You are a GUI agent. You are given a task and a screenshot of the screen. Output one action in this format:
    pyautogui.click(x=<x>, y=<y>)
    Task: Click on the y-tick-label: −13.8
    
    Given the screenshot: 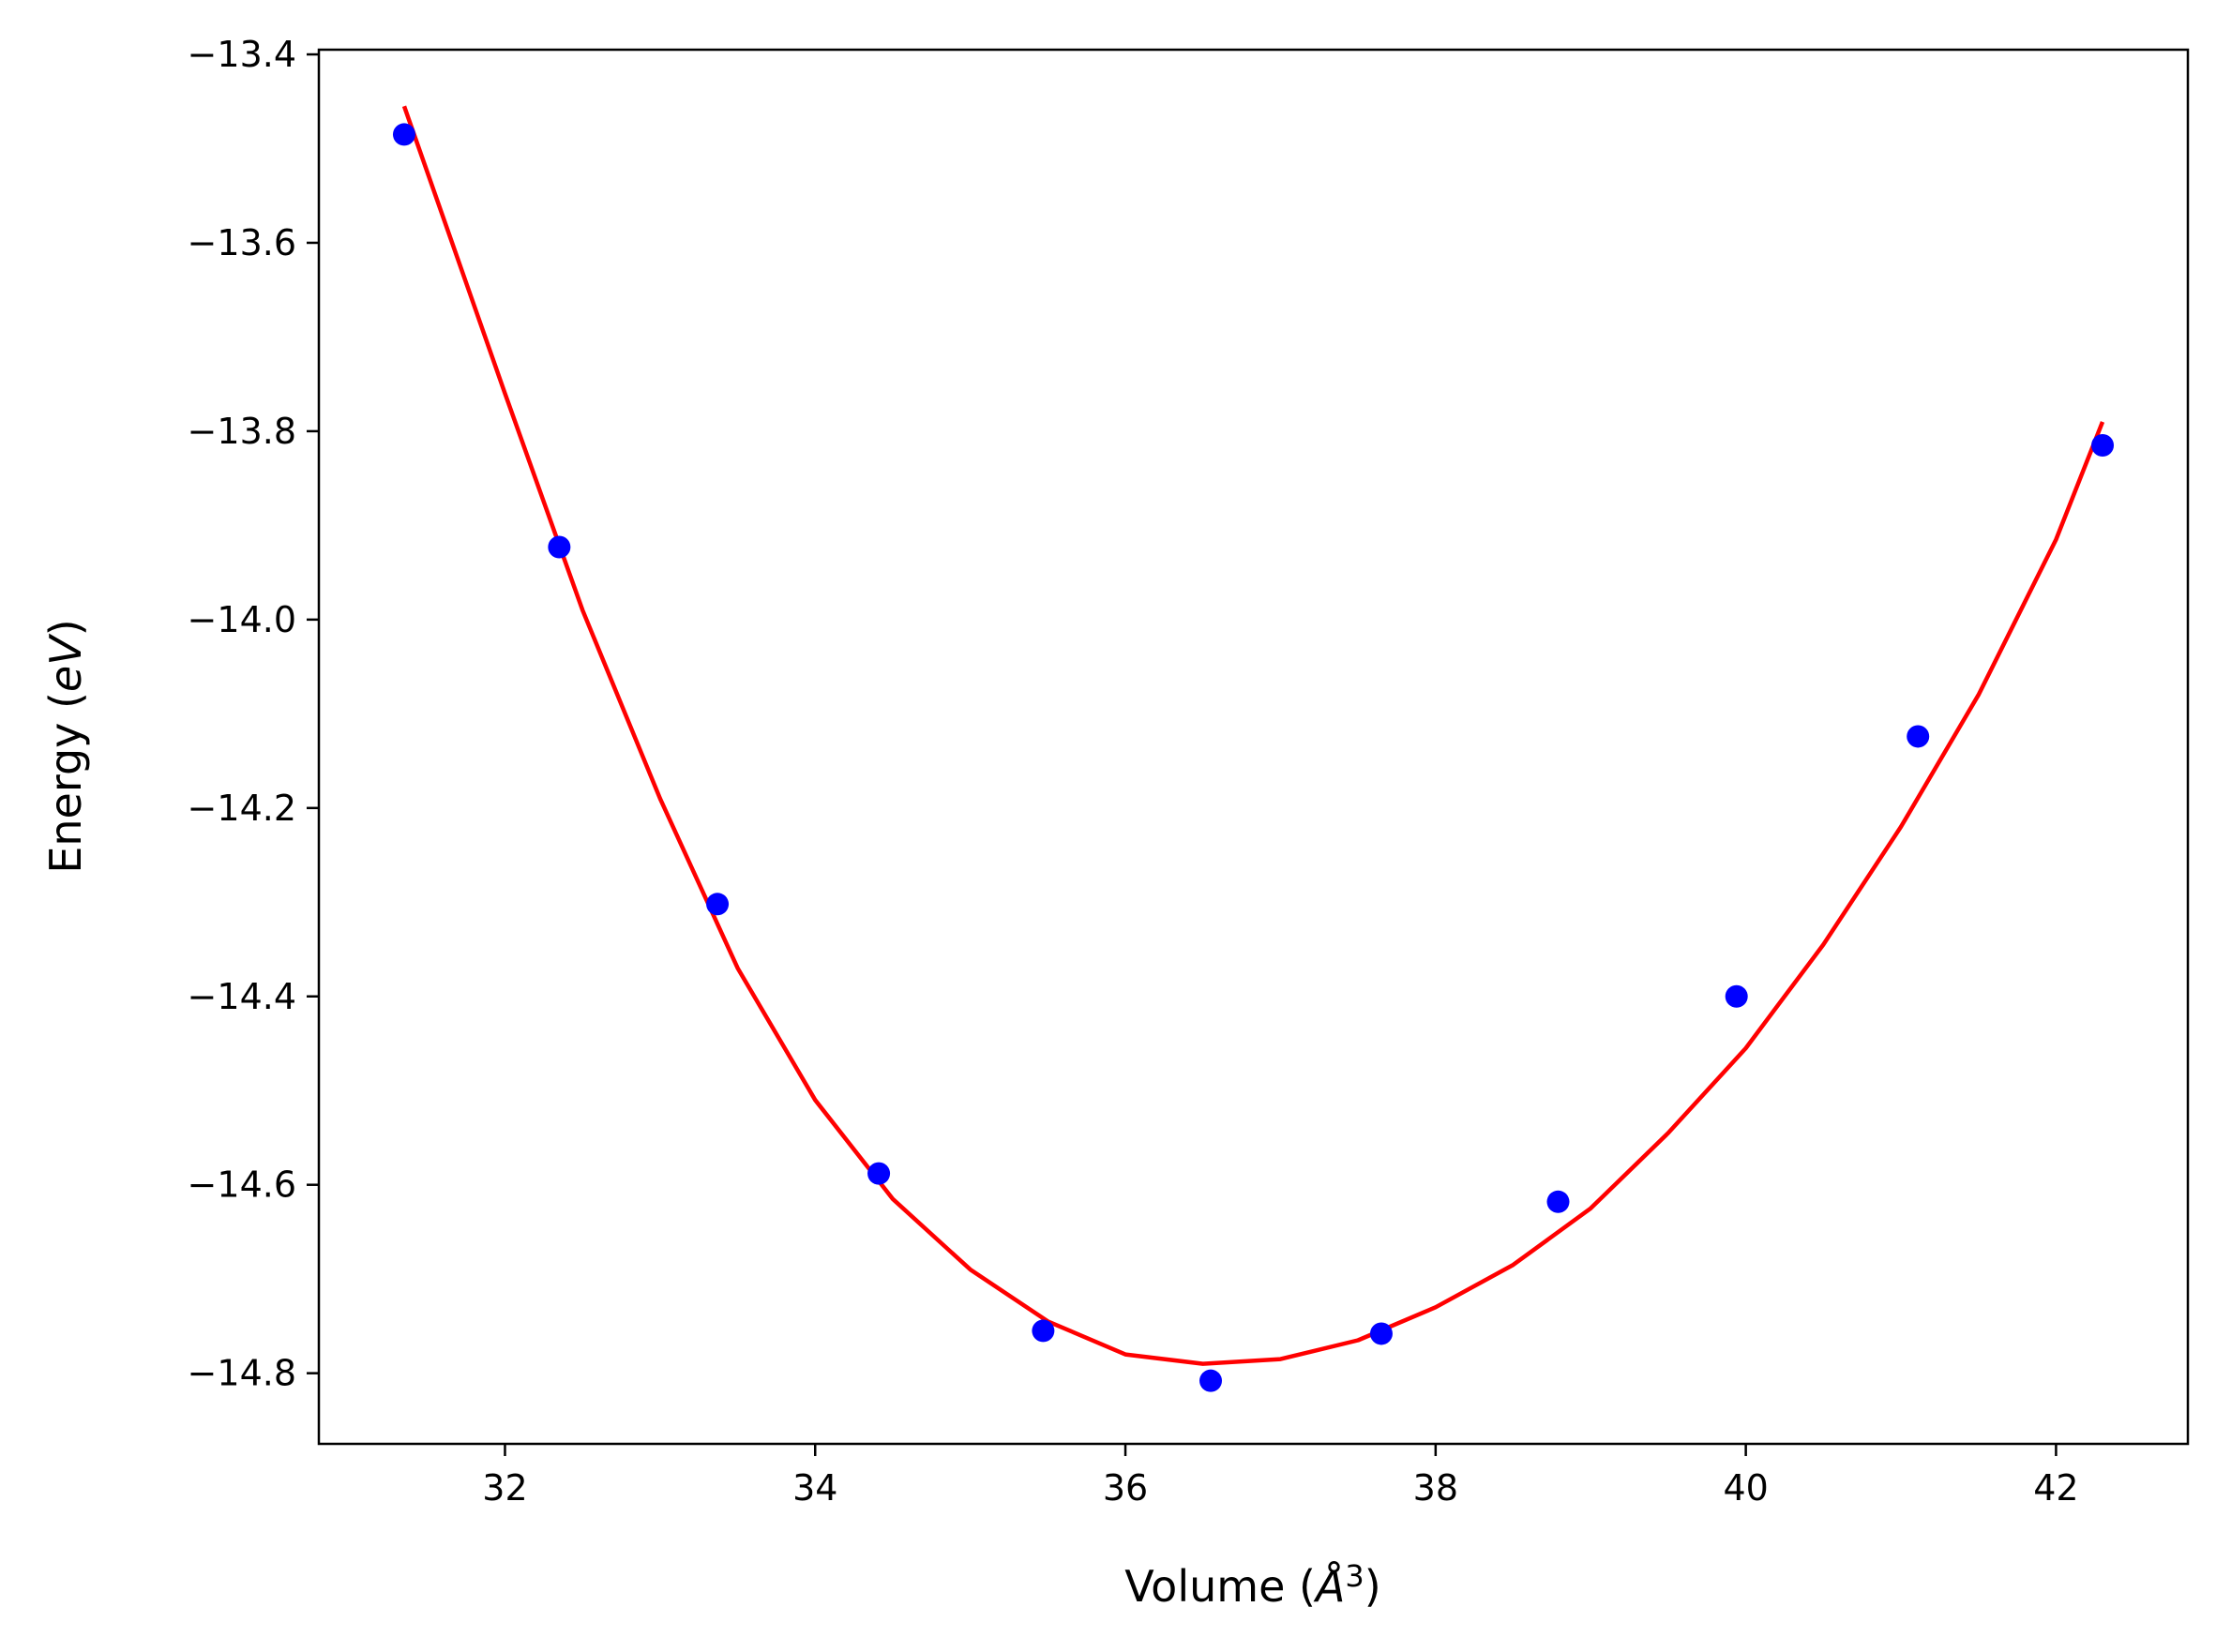 What is the action you would take?
    pyautogui.click(x=242, y=431)
    